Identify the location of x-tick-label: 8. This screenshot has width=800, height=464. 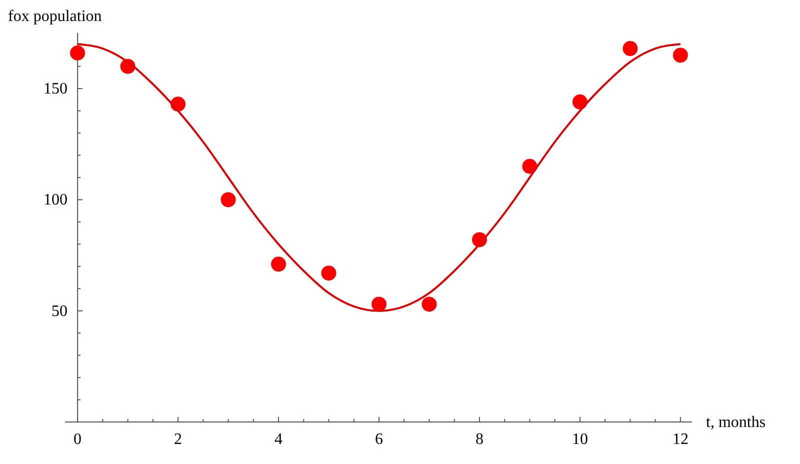
(479, 439).